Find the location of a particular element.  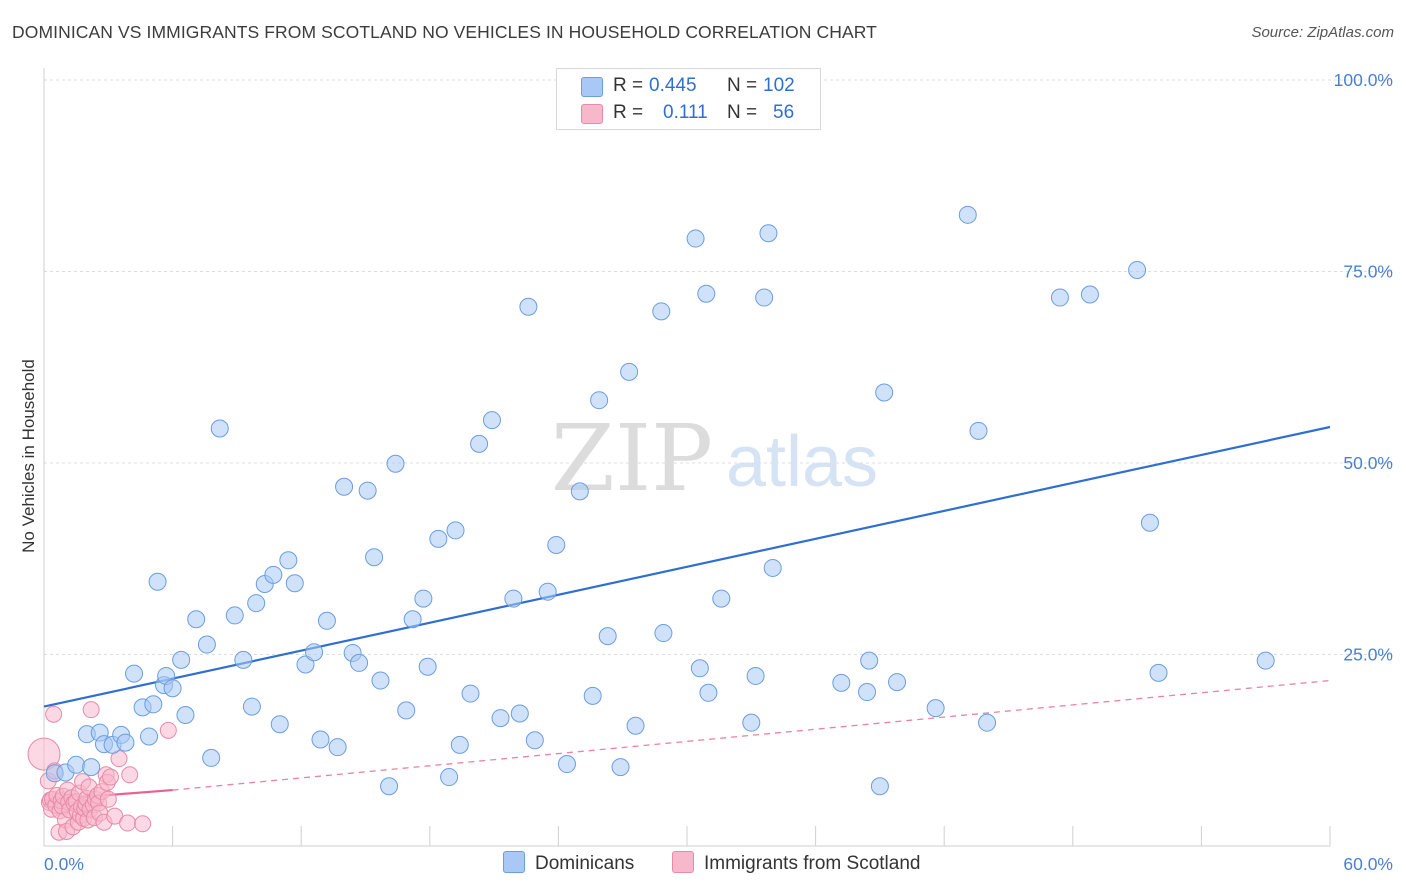

stats-legend: R = 0.445 N = 102 R = 0.111 N = 56 is located at coordinates (688, 99).